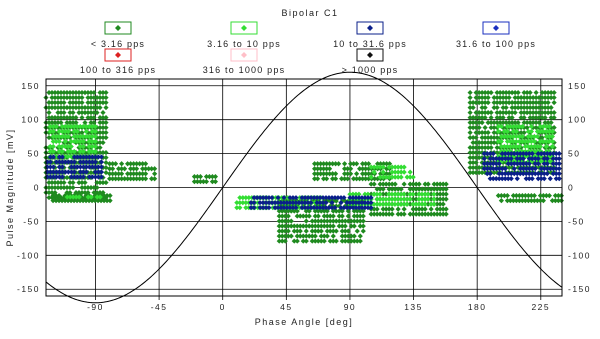 The width and height of the screenshot is (600, 339). I want to click on y-tick-label-left: 100, so click(30, 120).